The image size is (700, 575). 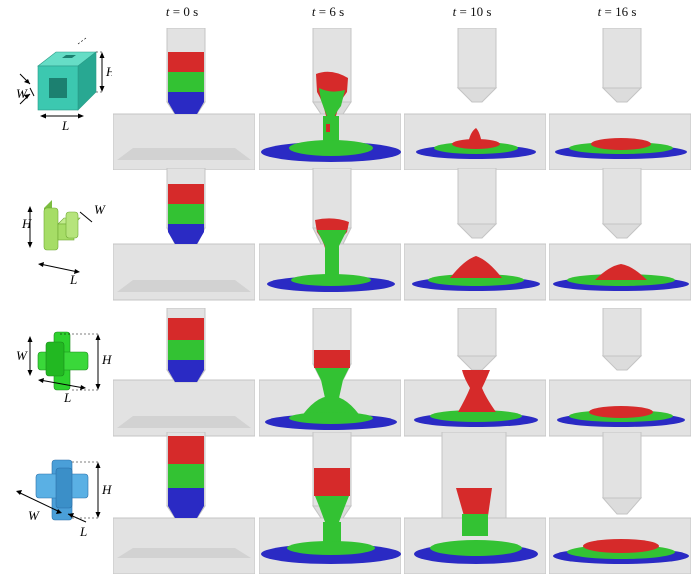 What do you see at coordinates (184, 239) in the screenshot?
I see `sim-row2-t0` at bounding box center [184, 239].